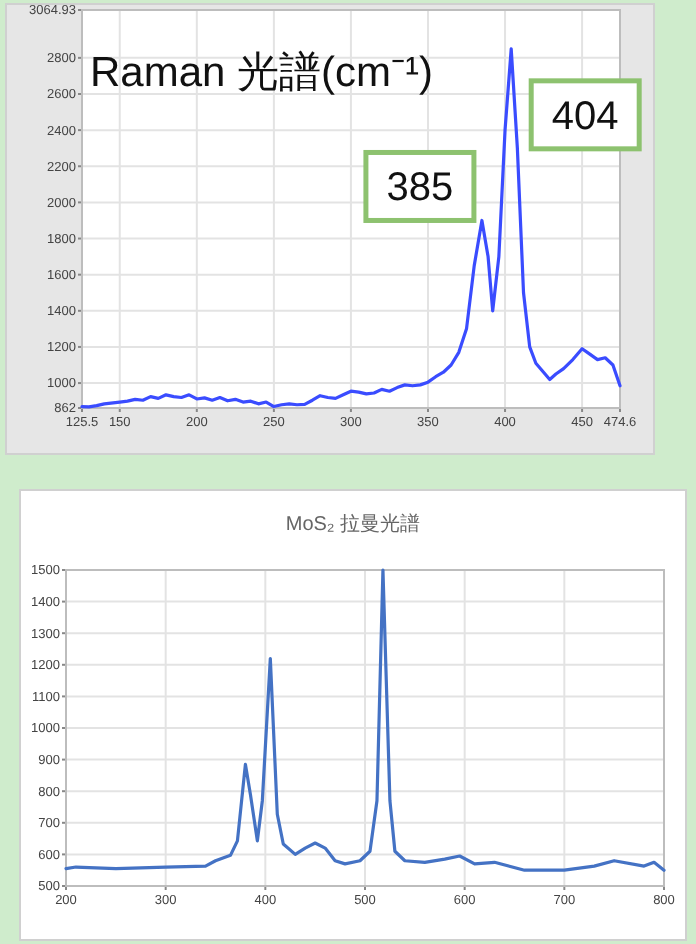 This screenshot has height=944, width=696. I want to click on annotation: 385, so click(420, 188).